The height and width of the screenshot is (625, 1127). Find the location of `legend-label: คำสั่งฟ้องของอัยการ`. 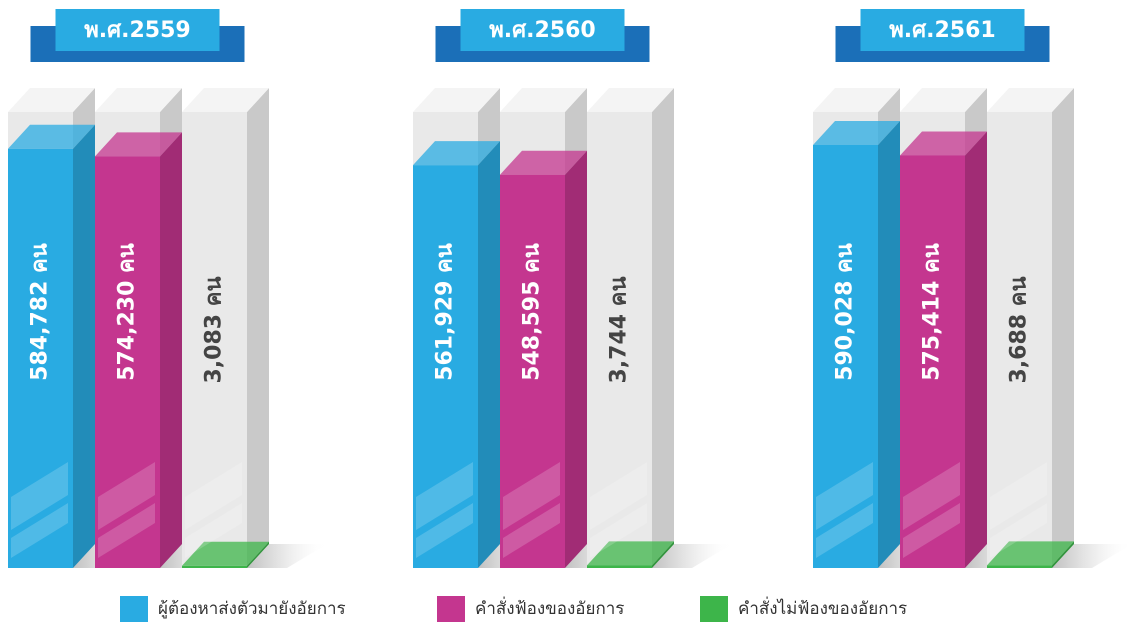

legend-label: คำสั่งฟ้องของอัยการ is located at coordinates (549, 607).